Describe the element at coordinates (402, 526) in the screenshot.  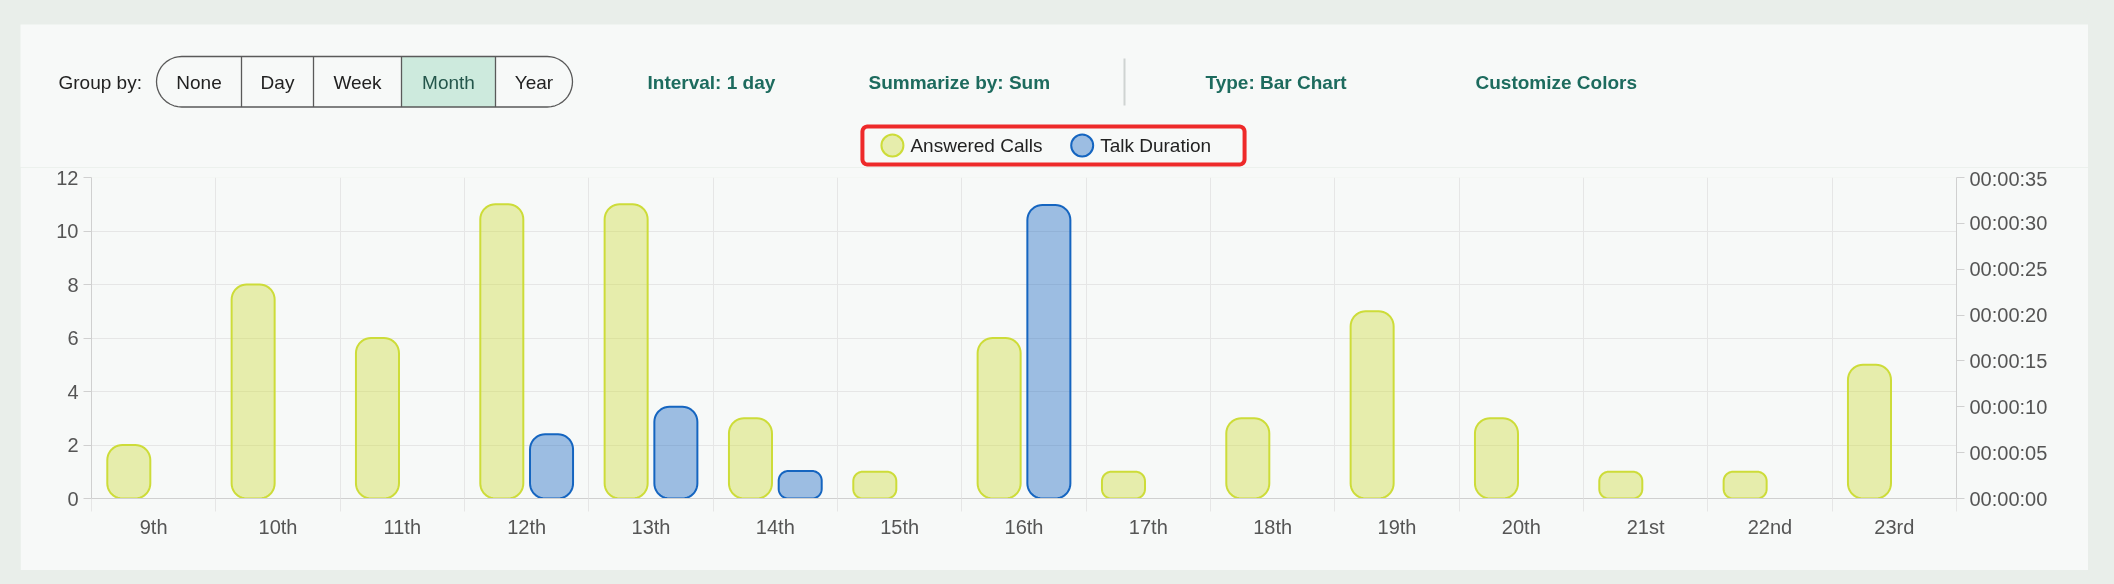
I see `x-tick-label: 11th` at that location.